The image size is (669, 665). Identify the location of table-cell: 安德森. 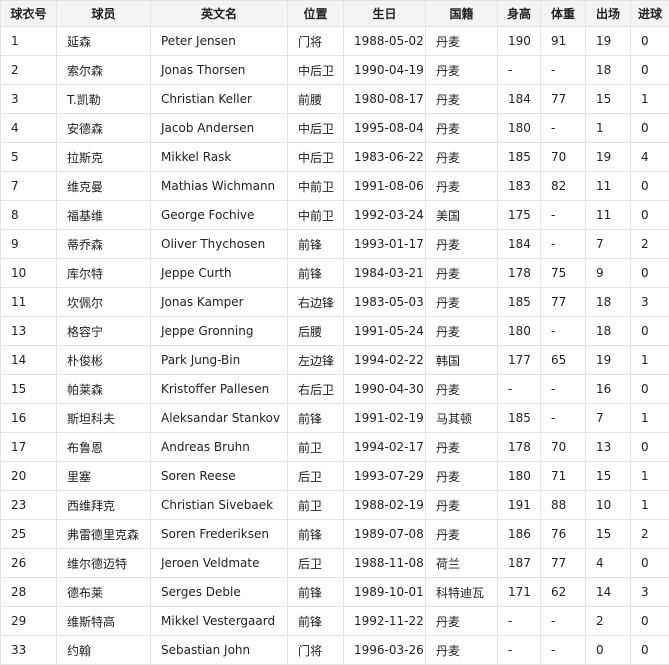
(104, 128).